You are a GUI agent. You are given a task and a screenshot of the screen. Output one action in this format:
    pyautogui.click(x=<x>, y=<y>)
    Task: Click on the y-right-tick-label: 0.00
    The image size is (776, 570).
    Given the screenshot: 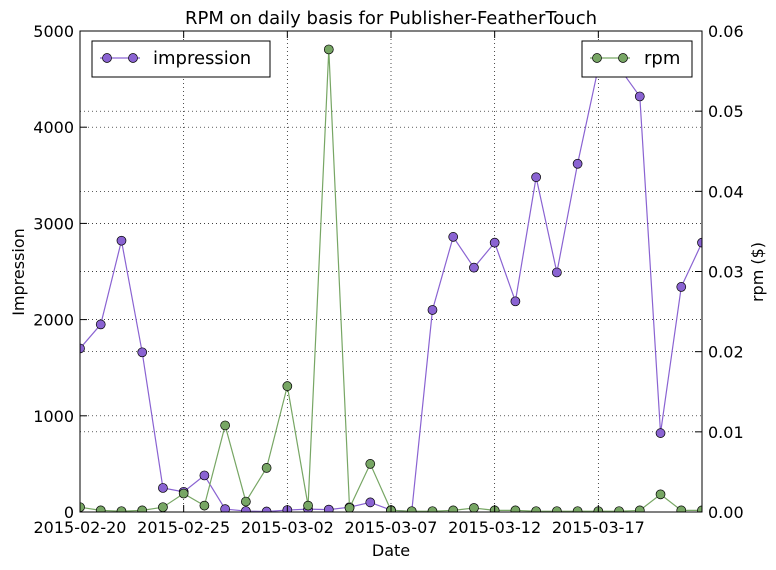 What is the action you would take?
    pyautogui.click(x=726, y=512)
    